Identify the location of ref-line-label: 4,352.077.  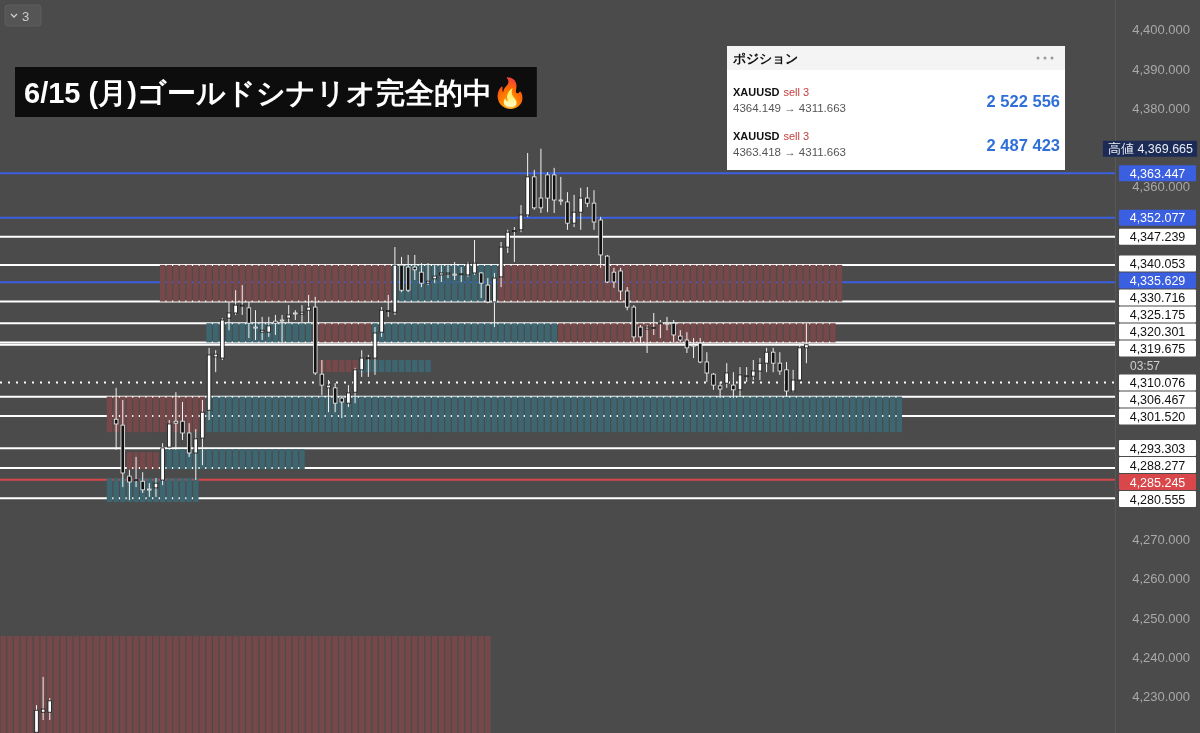
(1157, 218).